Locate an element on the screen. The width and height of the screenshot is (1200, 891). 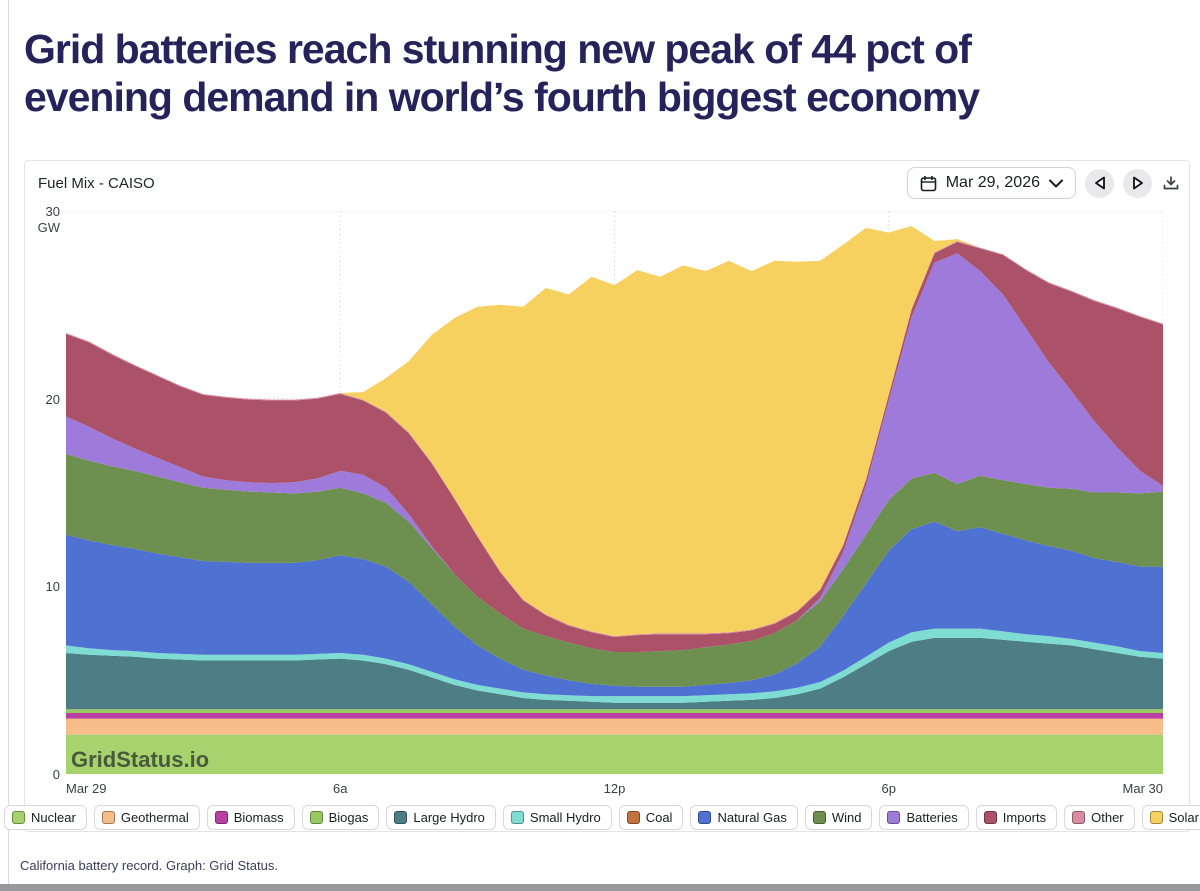
legend-item-other: Other is located at coordinates (1099, 817).